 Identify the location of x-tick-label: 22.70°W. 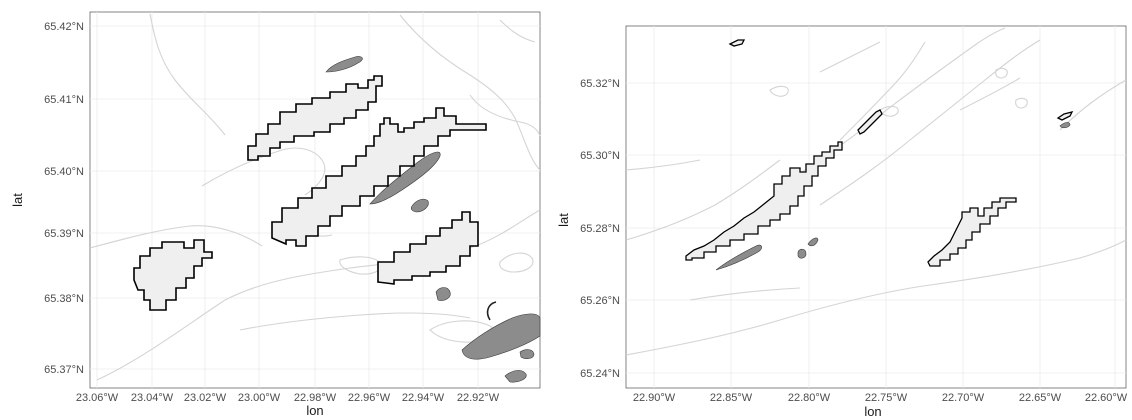
(963, 398).